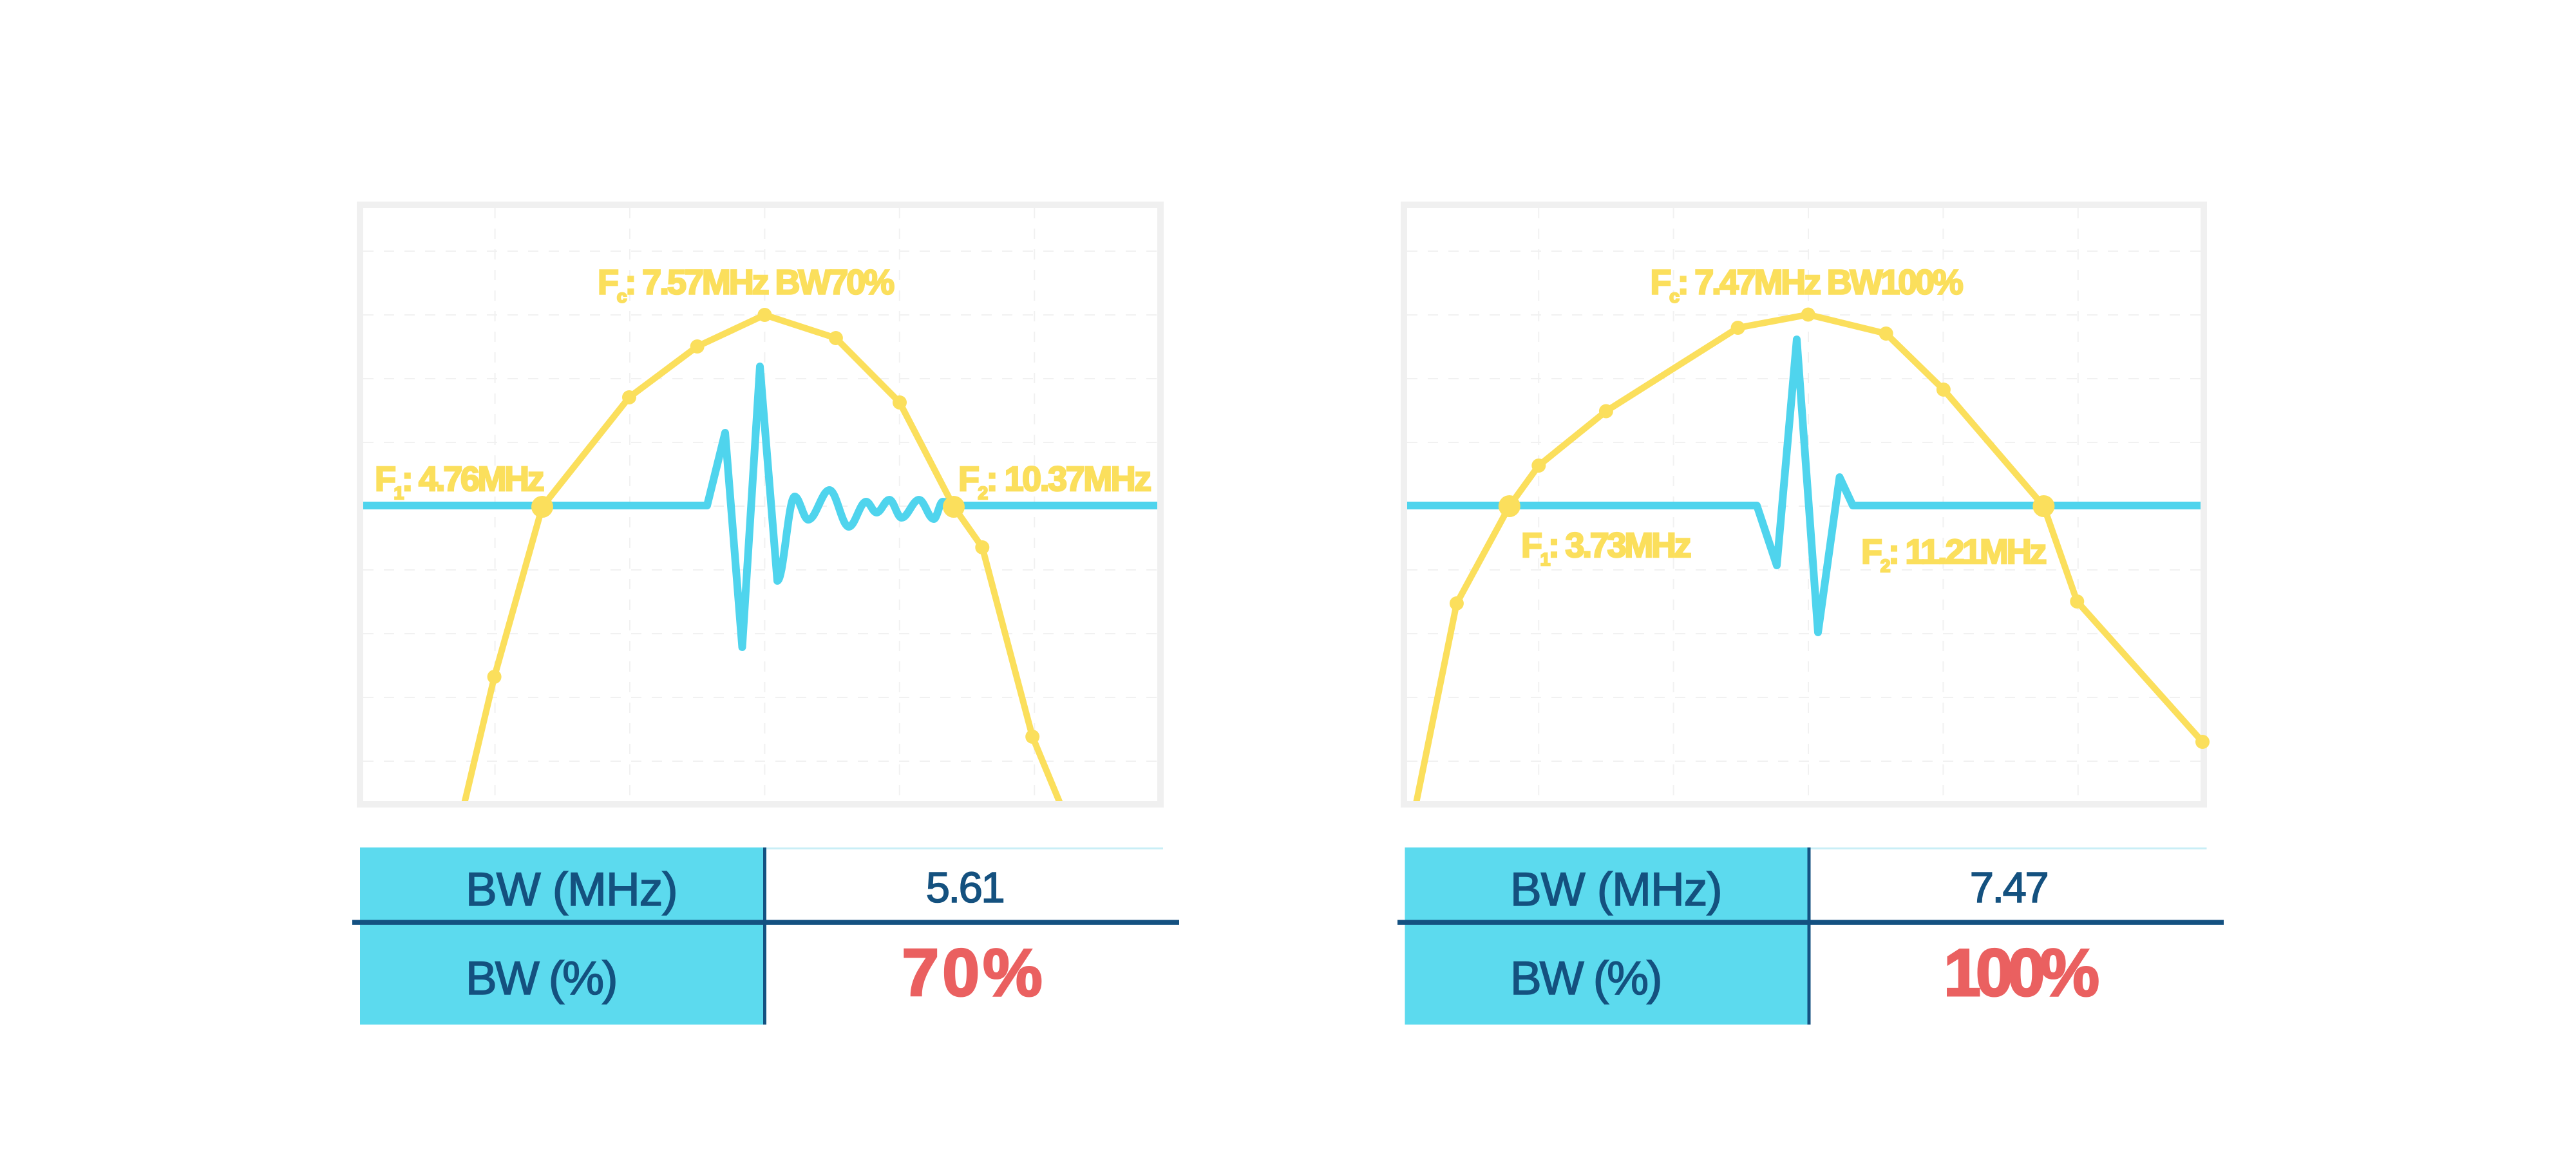  What do you see at coordinates (1606, 547) in the screenshot?
I see `svg-text: F1: 3.73MHz` at bounding box center [1606, 547].